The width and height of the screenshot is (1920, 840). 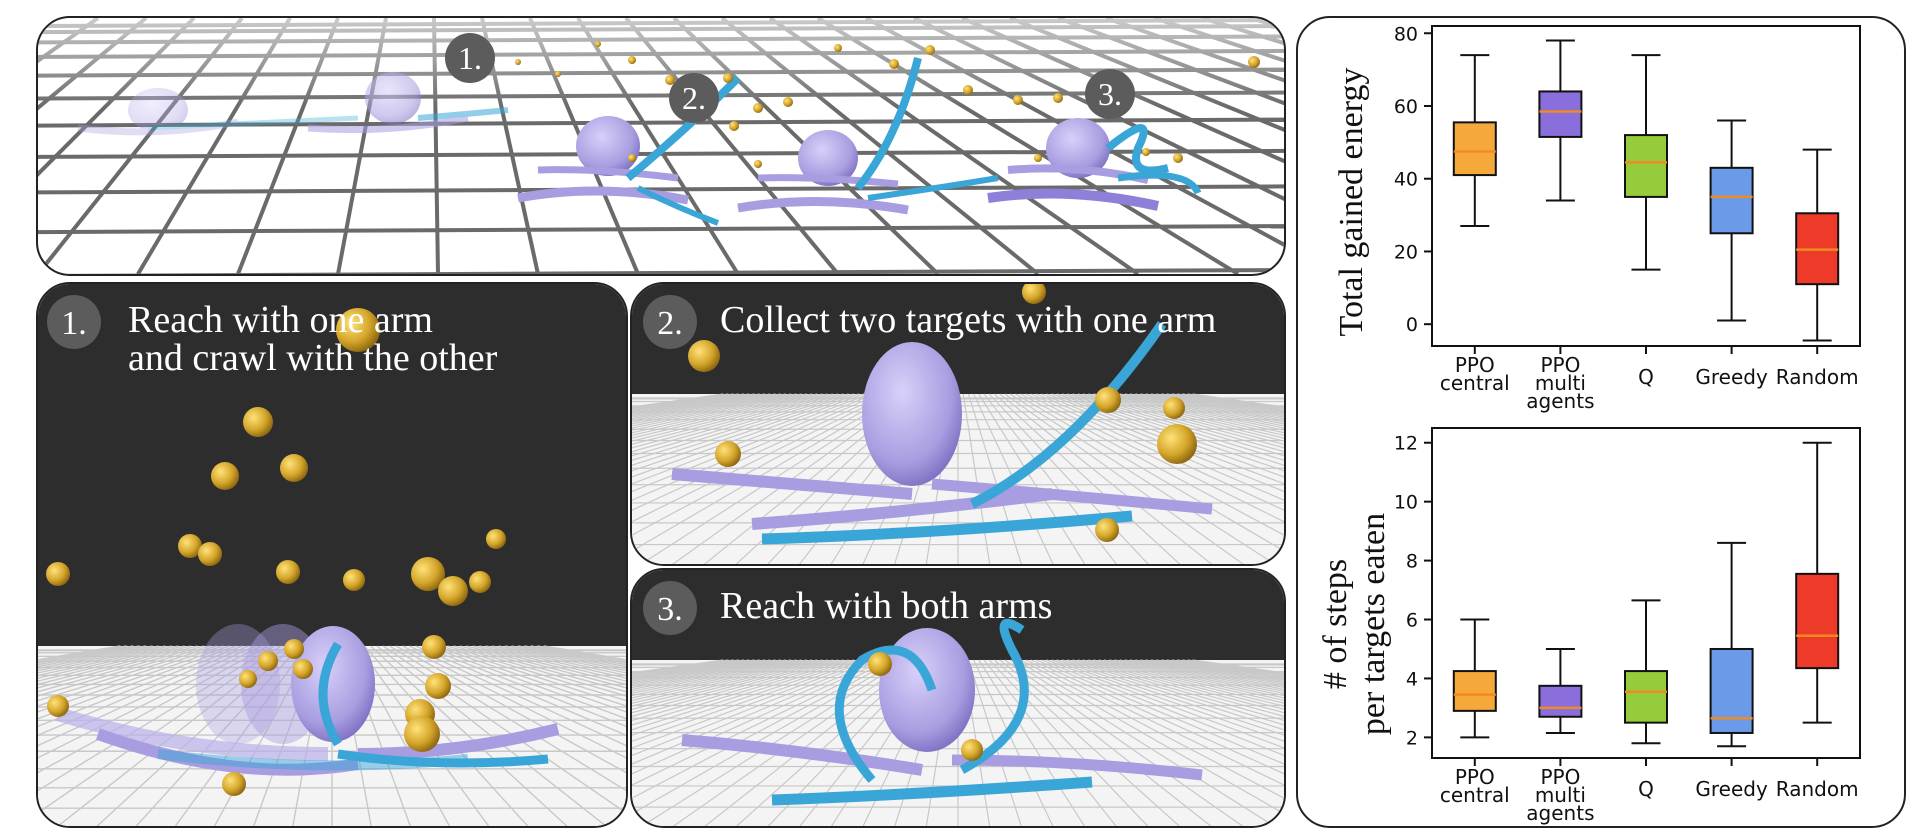 I want to click on y-tick-label: 20, so click(x=1406, y=252).